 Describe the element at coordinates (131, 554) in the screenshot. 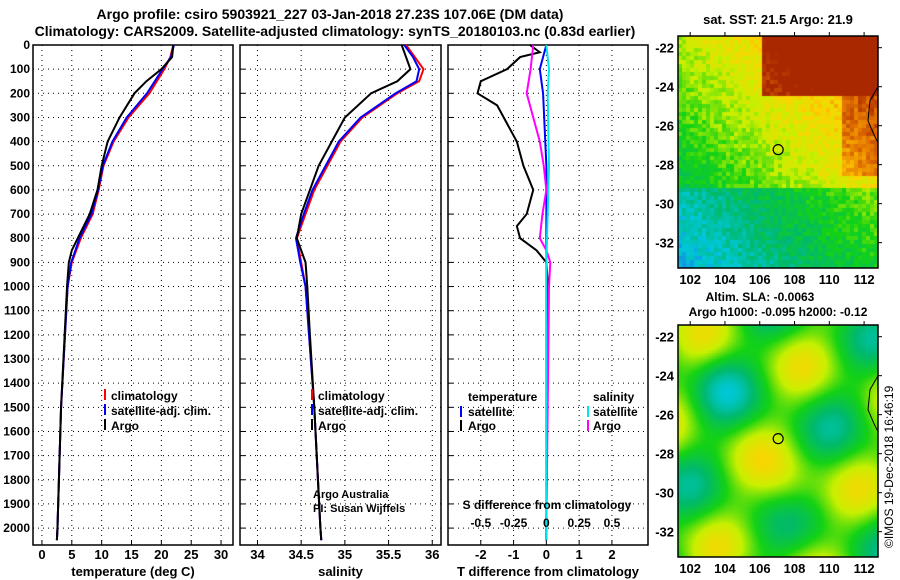

I see `x-tick-label: 15` at that location.